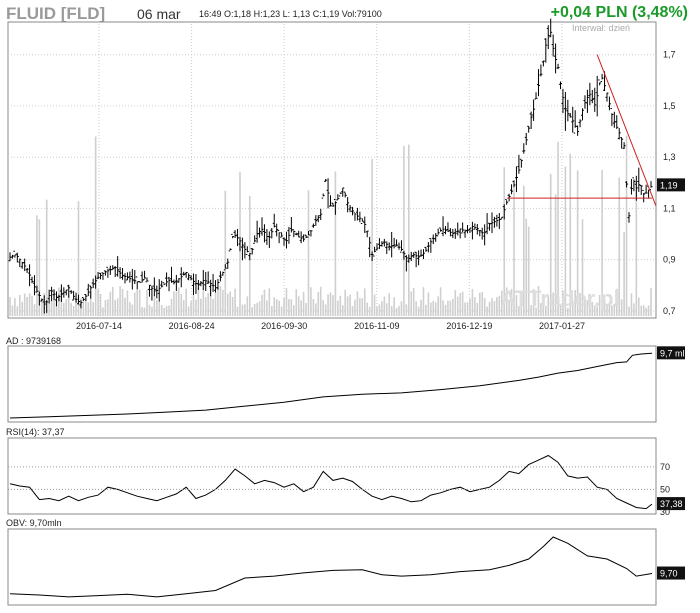  Describe the element at coordinates (669, 157) in the screenshot. I see `price-tick-label: 1,3` at that location.